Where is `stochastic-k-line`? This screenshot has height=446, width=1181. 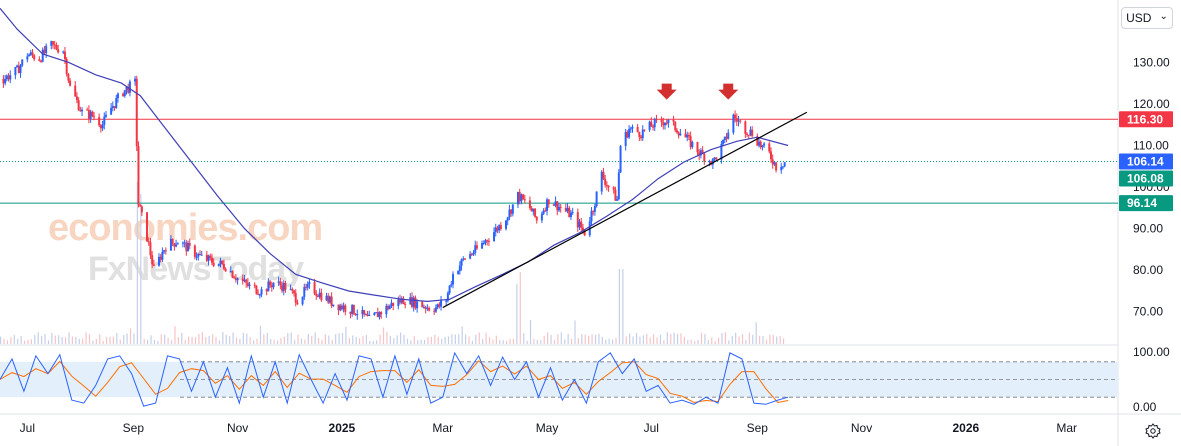
stochastic-k-line is located at coordinates (394, 379).